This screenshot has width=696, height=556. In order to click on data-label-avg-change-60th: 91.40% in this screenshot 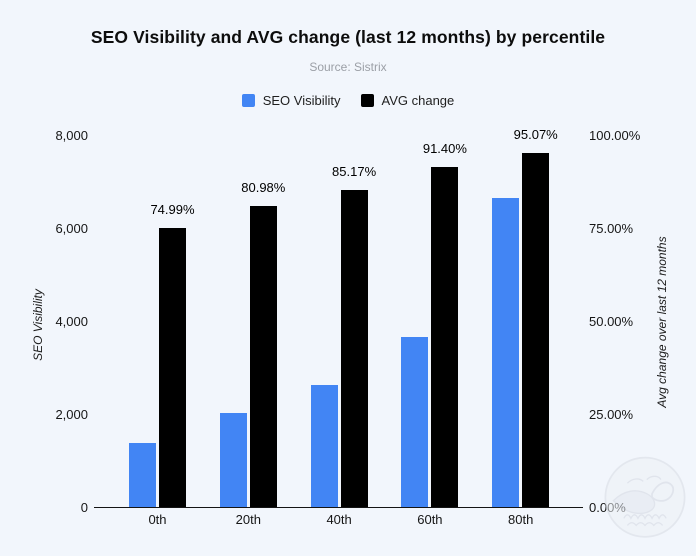, I will do `click(444, 148)`.